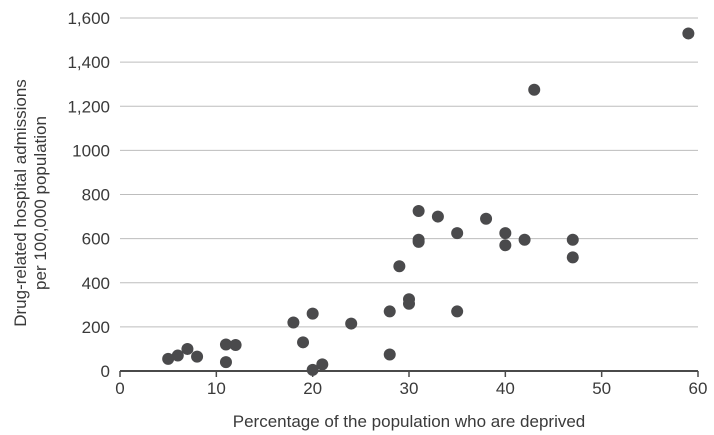 The image size is (714, 435). I want to click on y-tick-label-8: 1,600, so click(88, 18).